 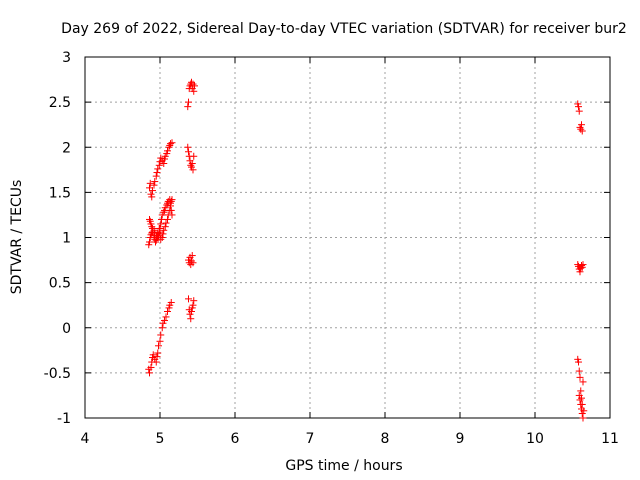 What do you see at coordinates (535, 439) in the screenshot?
I see `x-tick-label: 10` at bounding box center [535, 439].